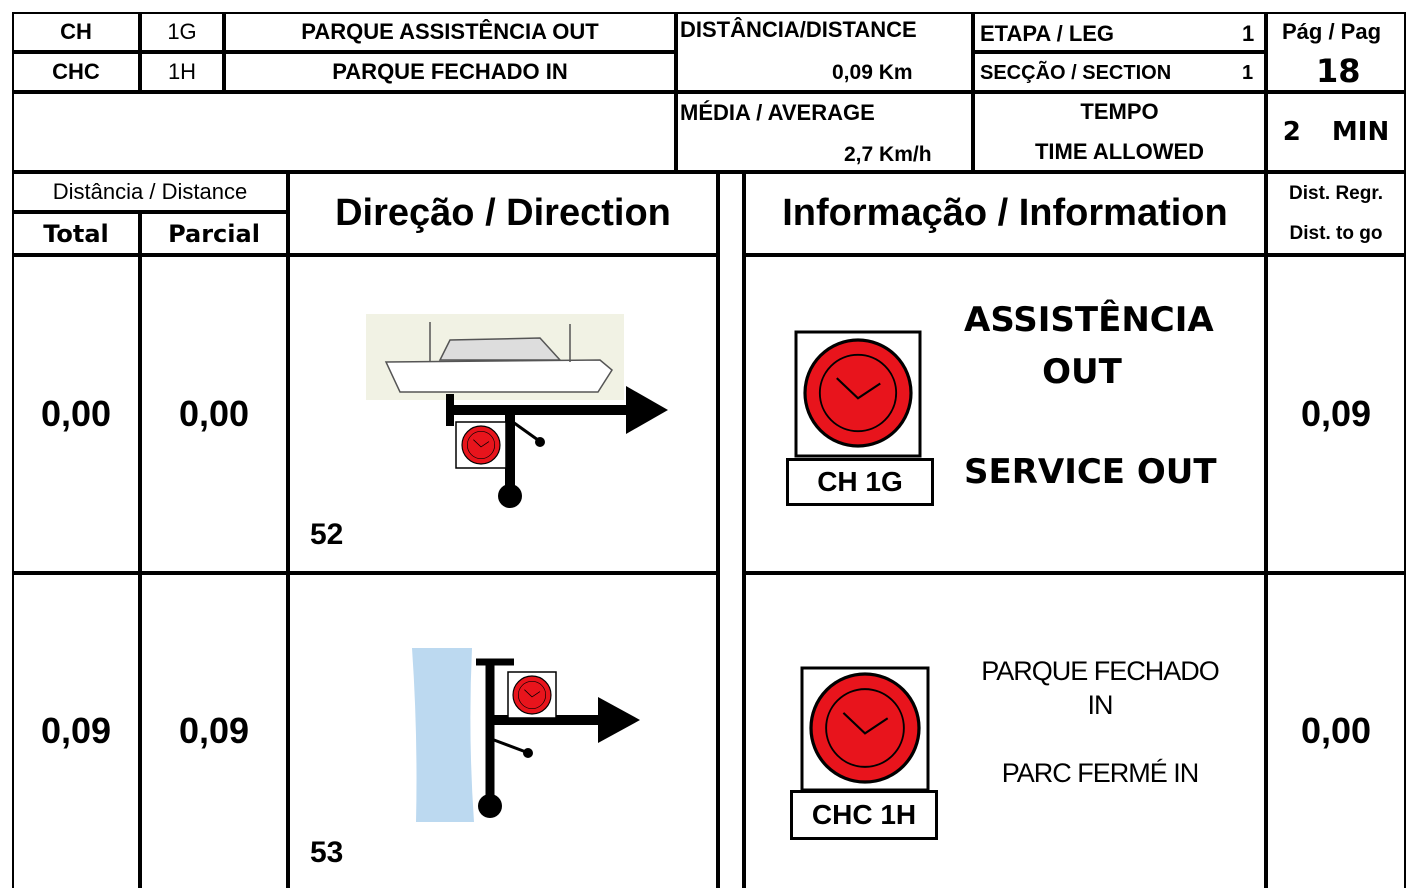  I want to click on partial-header: Parcial, so click(214, 233).